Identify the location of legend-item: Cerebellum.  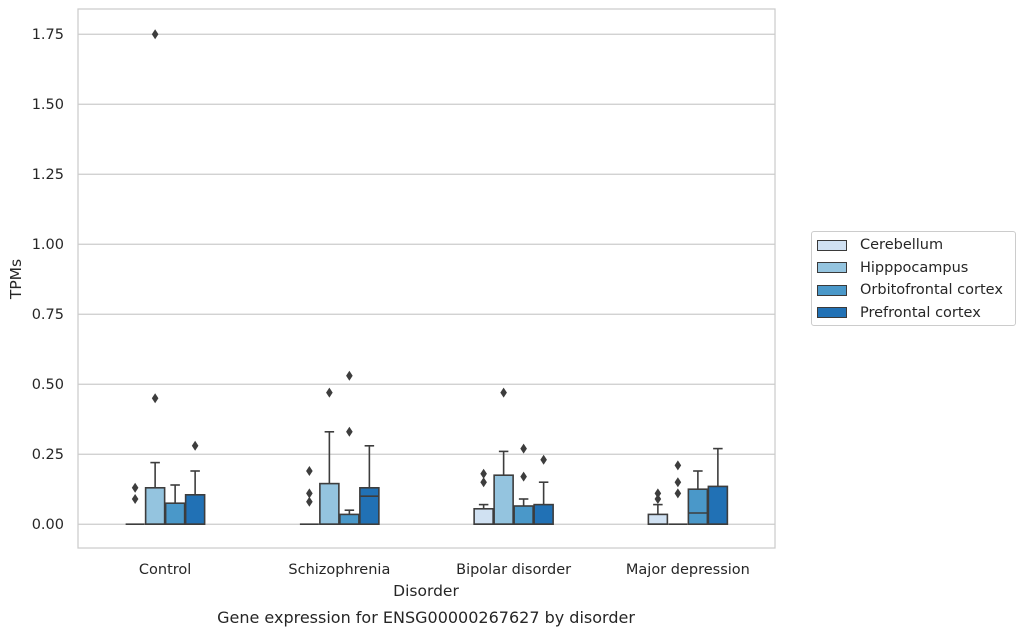
(880, 245).